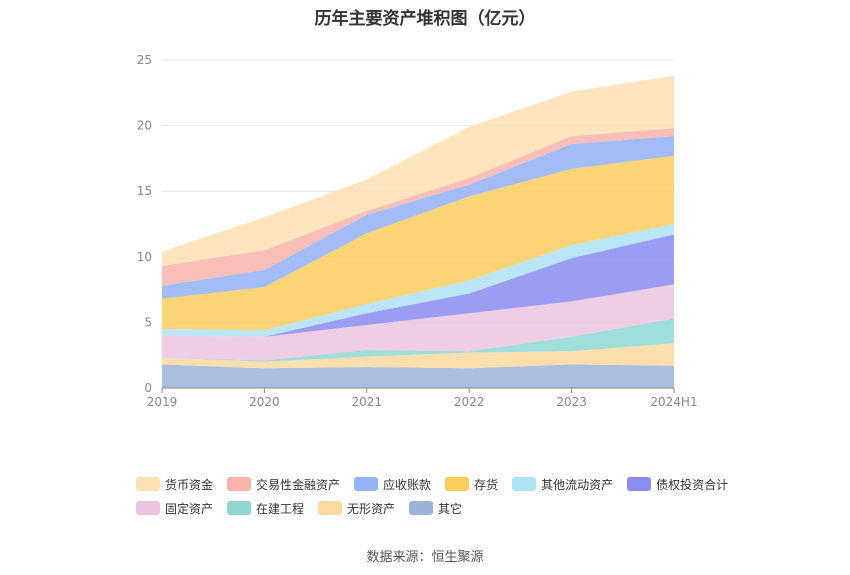 The width and height of the screenshot is (850, 575). What do you see at coordinates (418, 340) in the screenshot?
I see `area-在建工程` at bounding box center [418, 340].